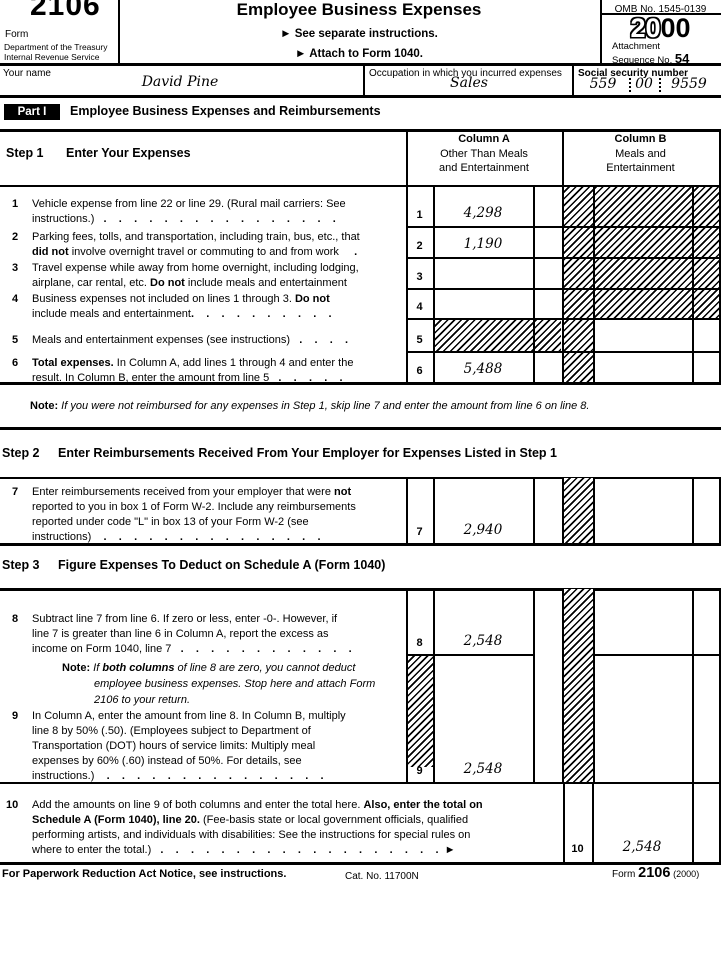 This screenshot has height=963, width=721. I want to click on year-outline-part: 20, so click(645, 28).